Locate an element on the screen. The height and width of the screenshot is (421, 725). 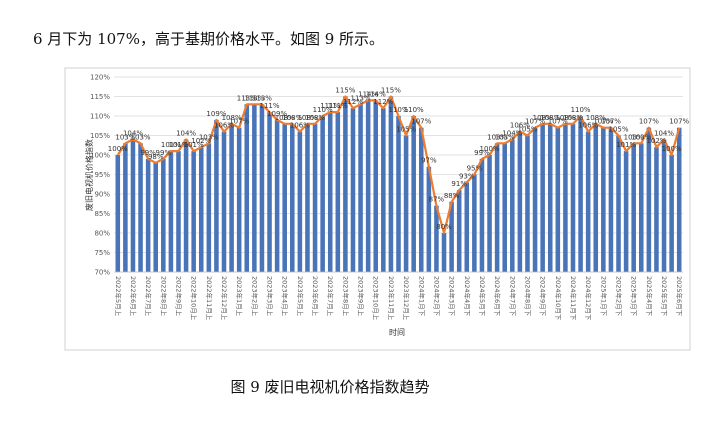
x-tick-label: 2025年3月下 is located at coordinates (634, 296).